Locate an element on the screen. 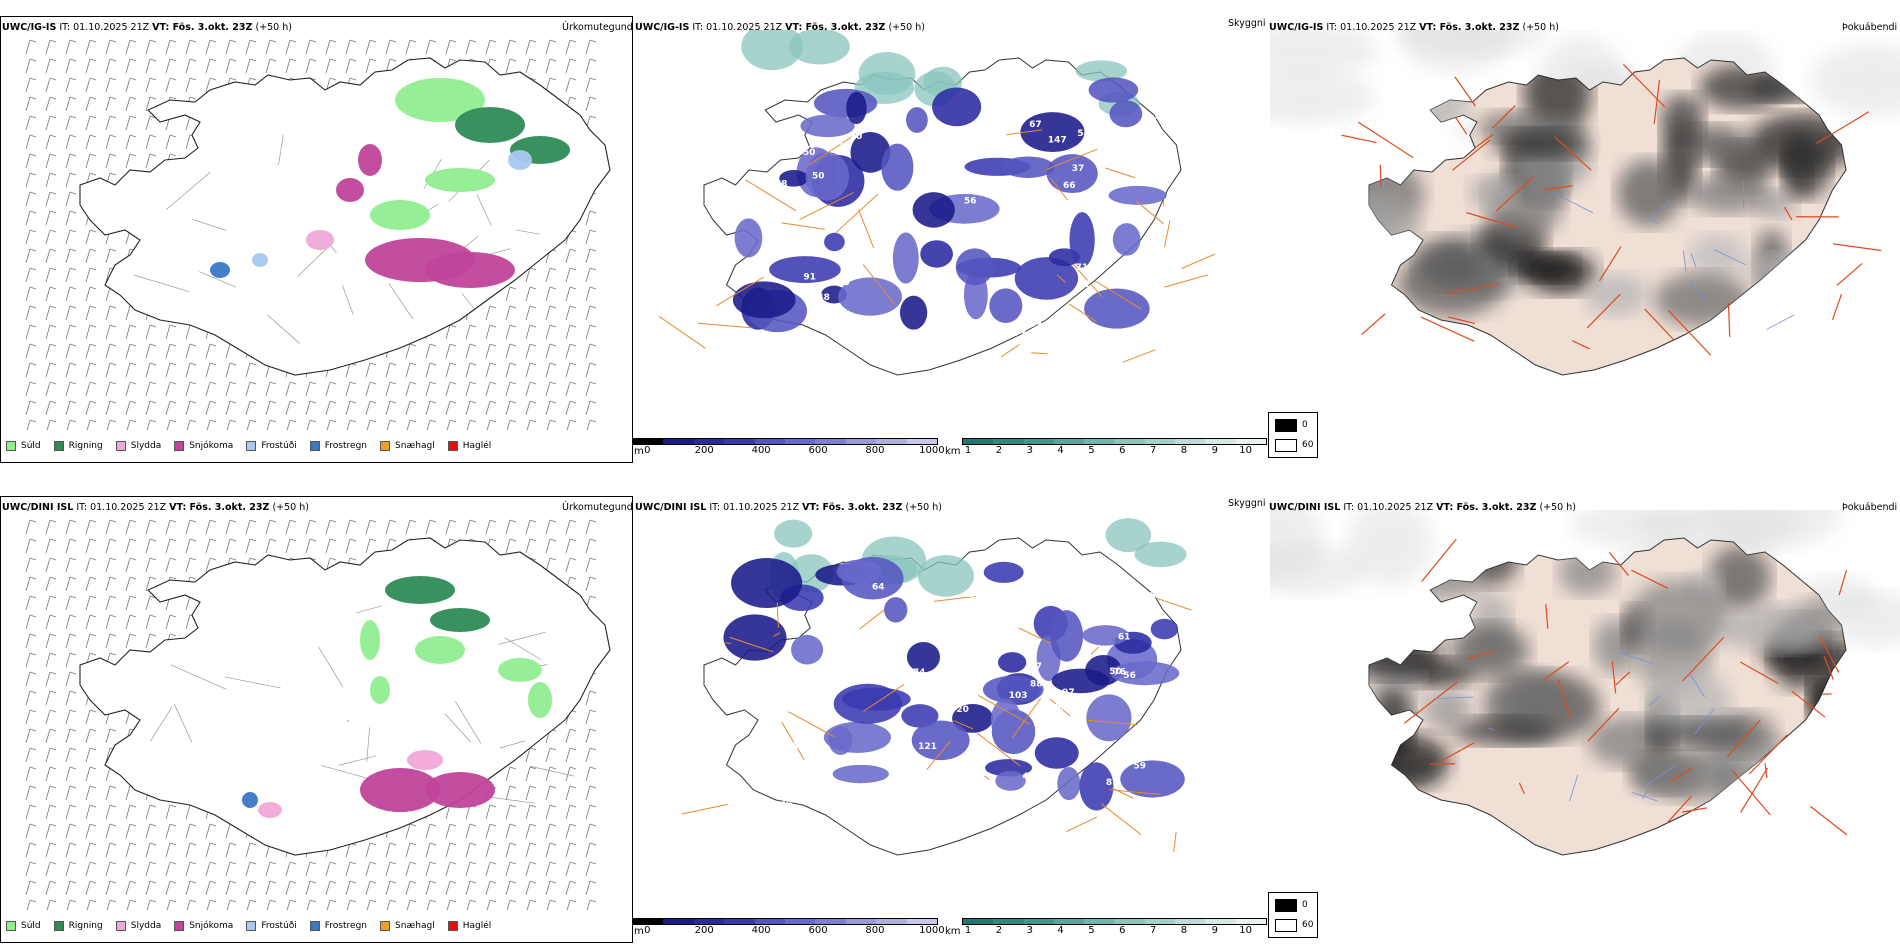  cloud-base-value: 39 is located at coordinates (925, 639).